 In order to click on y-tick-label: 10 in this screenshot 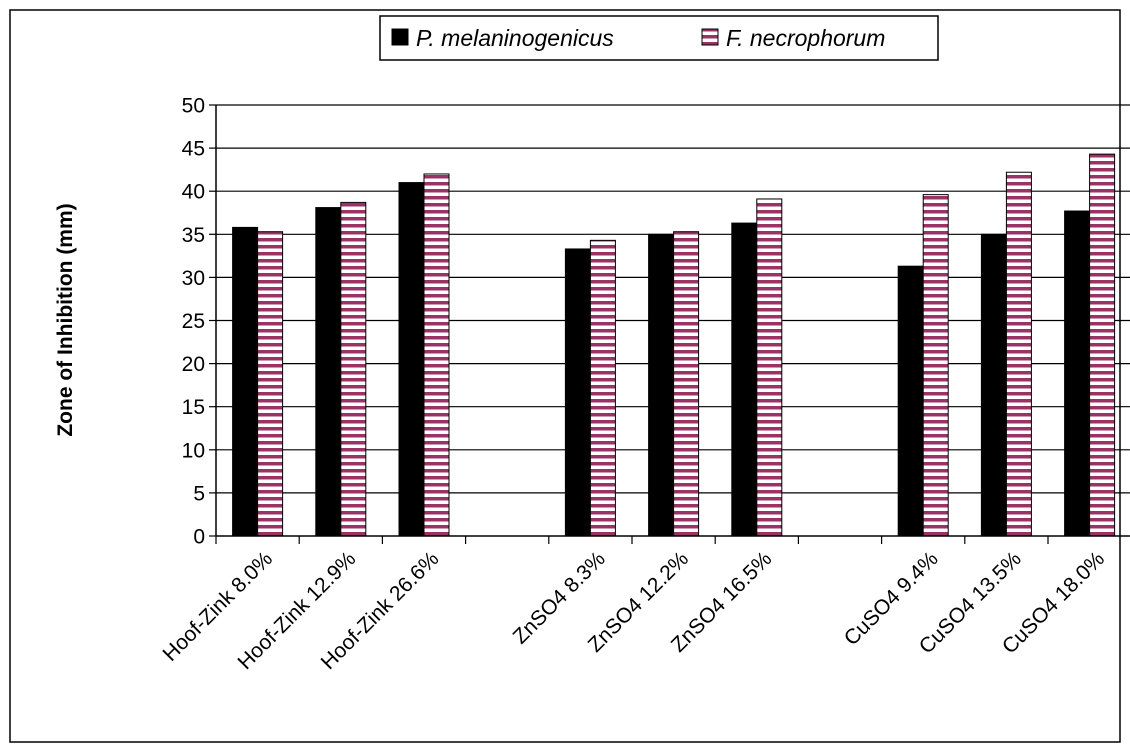, I will do `click(193, 450)`.